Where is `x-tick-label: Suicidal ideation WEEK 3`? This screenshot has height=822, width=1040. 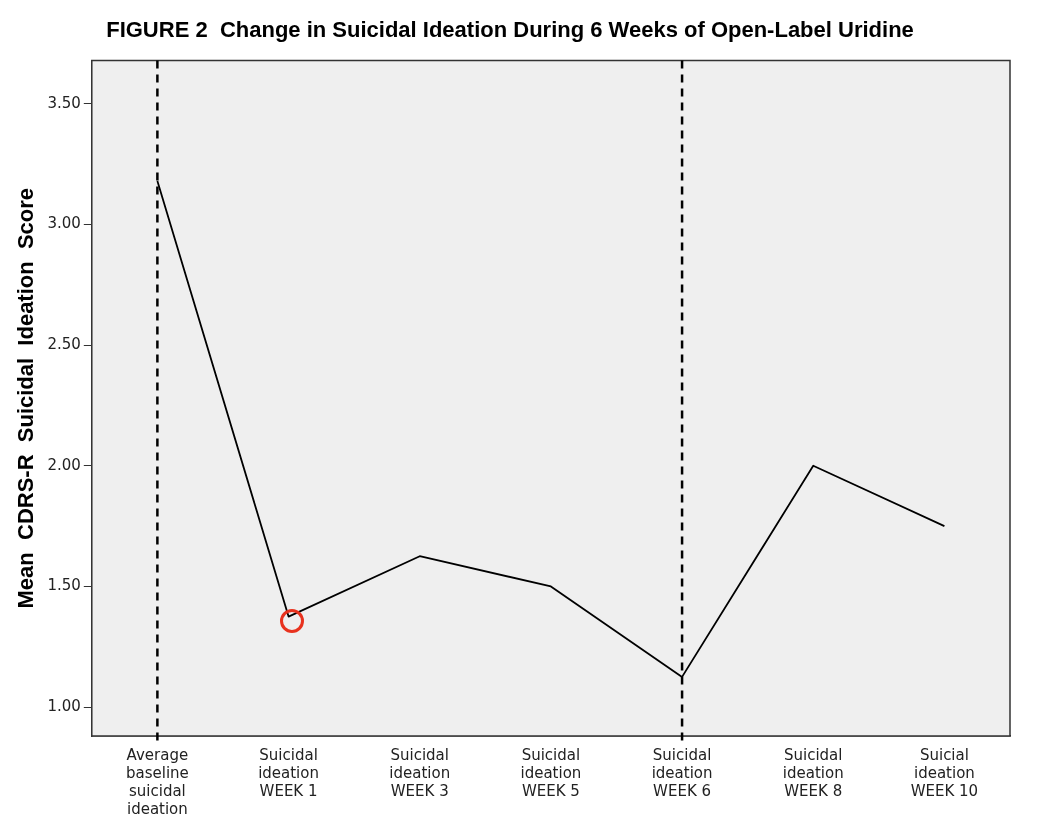
x-tick-label: Suicidal ideation WEEK 3 is located at coordinates (420, 772).